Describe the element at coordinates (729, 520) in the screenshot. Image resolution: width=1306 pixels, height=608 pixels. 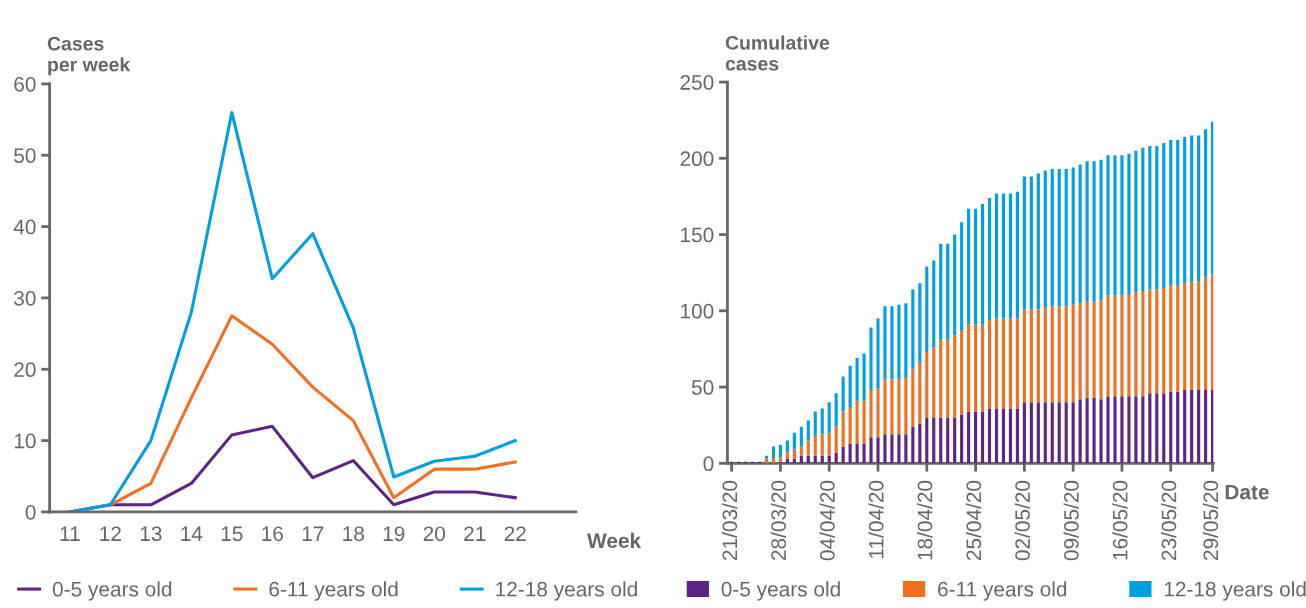
I see `x-tick-label: 21/03/20` at that location.